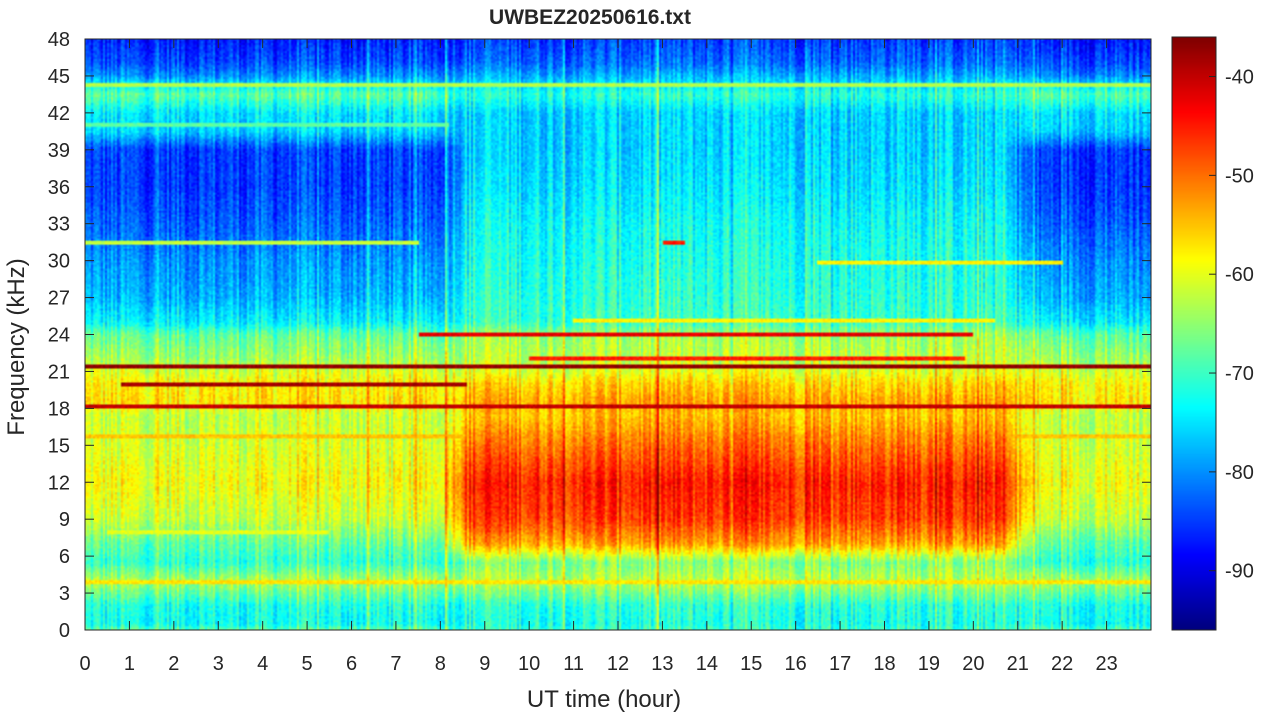 Image resolution: width=1264 pixels, height=715 pixels. I want to click on y-tick-label: 18, so click(59, 409).